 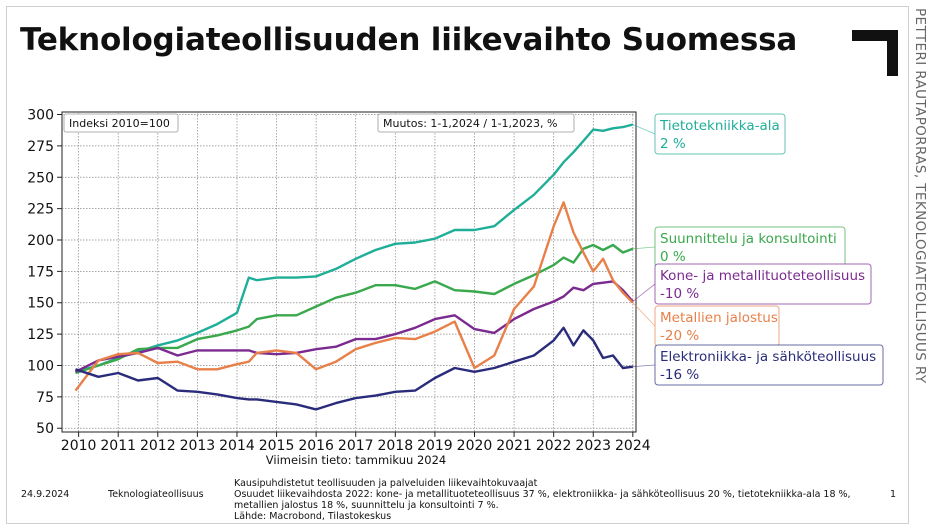 I want to click on company-logo-icon, so click(x=875, y=53).